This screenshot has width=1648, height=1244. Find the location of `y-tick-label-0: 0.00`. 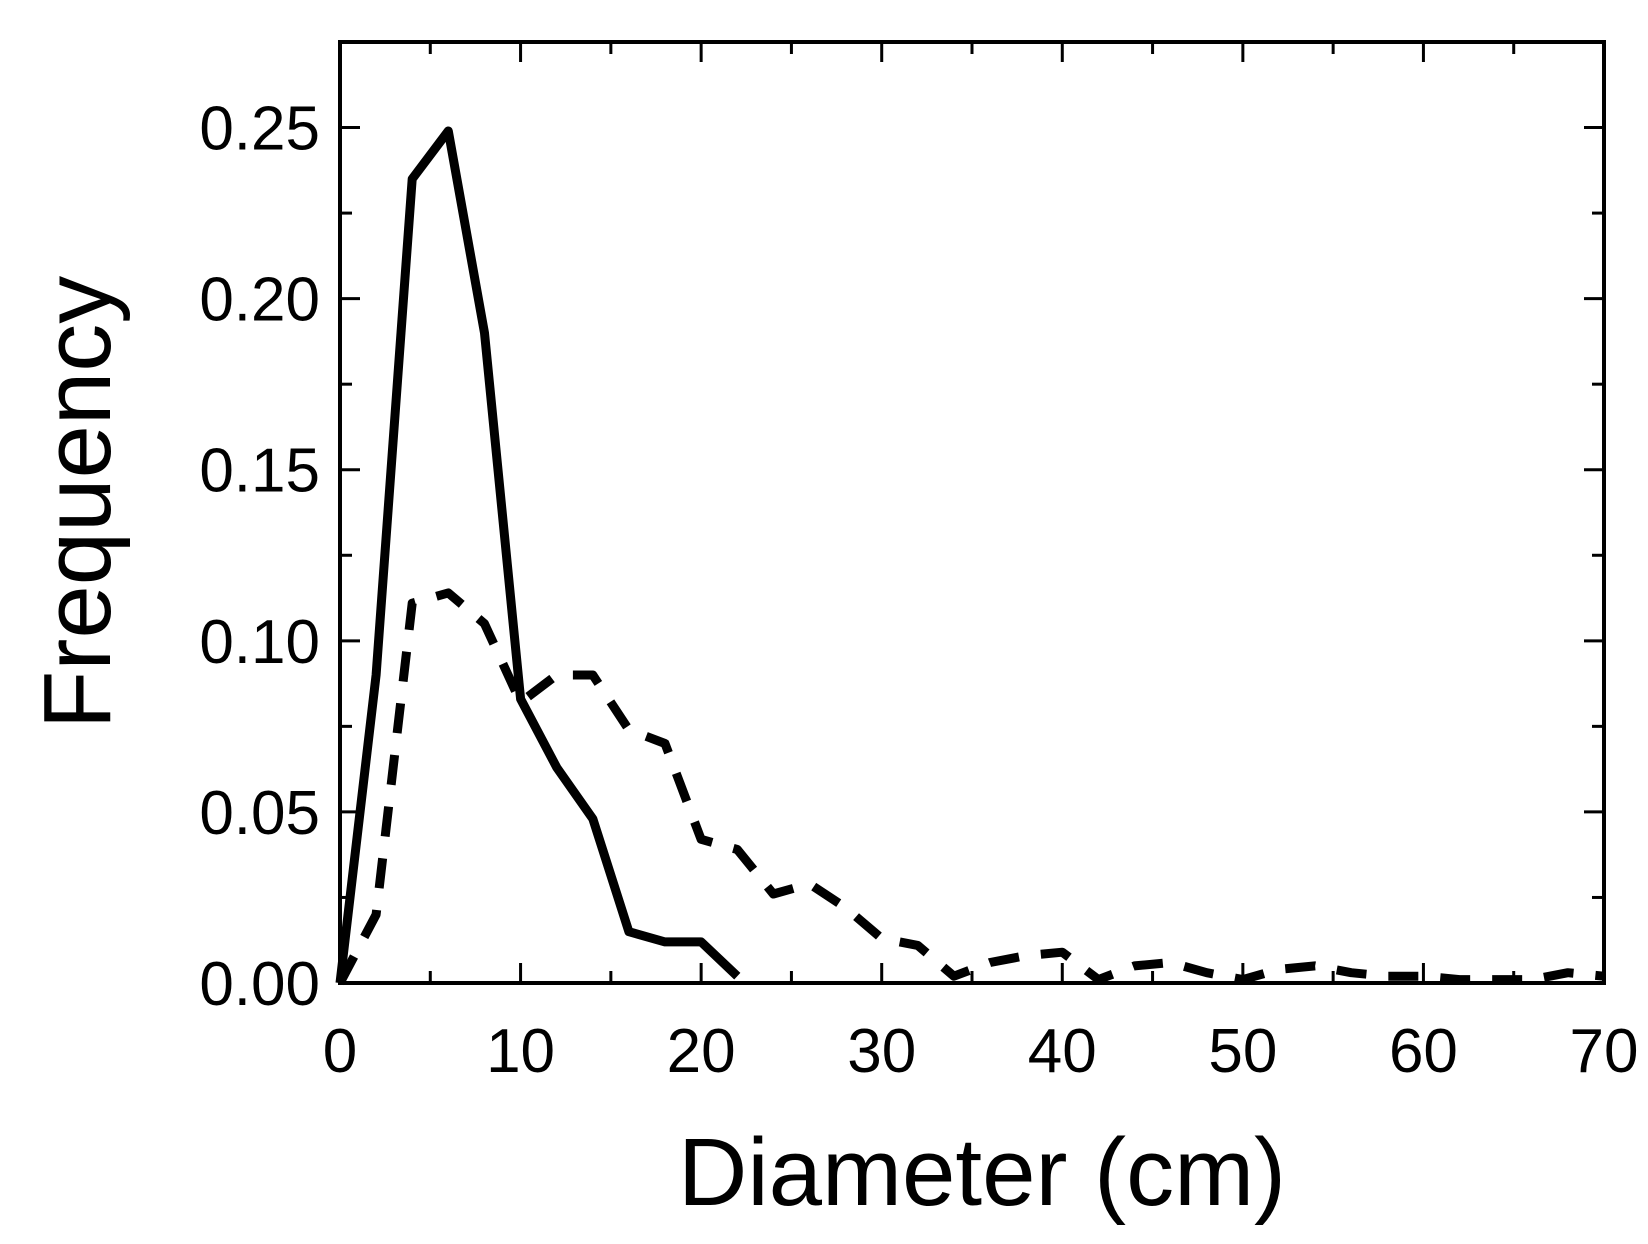

y-tick-label-0: 0.00 is located at coordinates (259, 984).